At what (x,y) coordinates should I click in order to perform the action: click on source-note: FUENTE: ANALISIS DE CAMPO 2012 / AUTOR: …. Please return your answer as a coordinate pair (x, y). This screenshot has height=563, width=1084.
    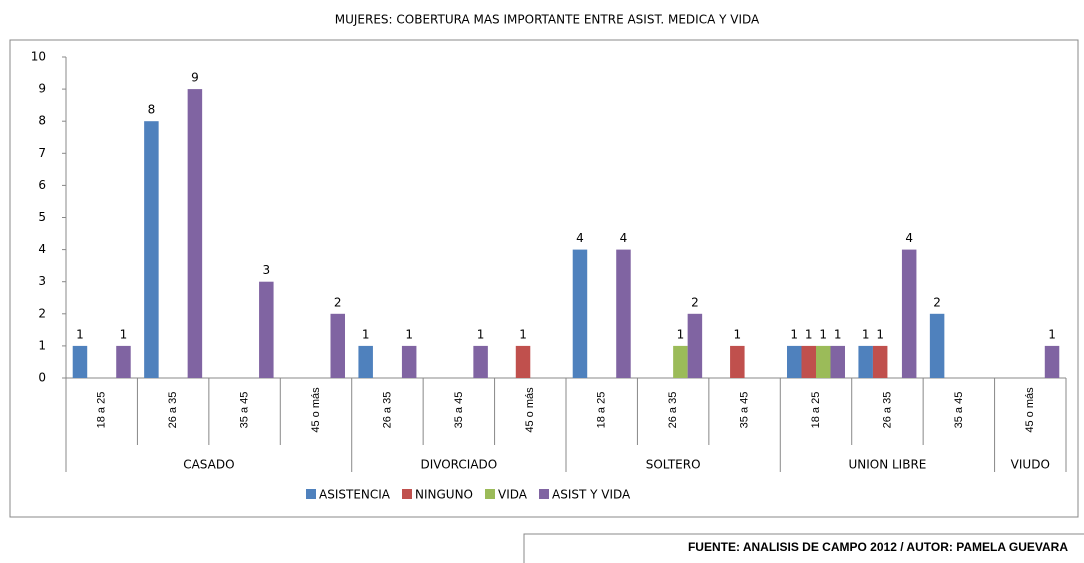
    Looking at the image, I should click on (878, 547).